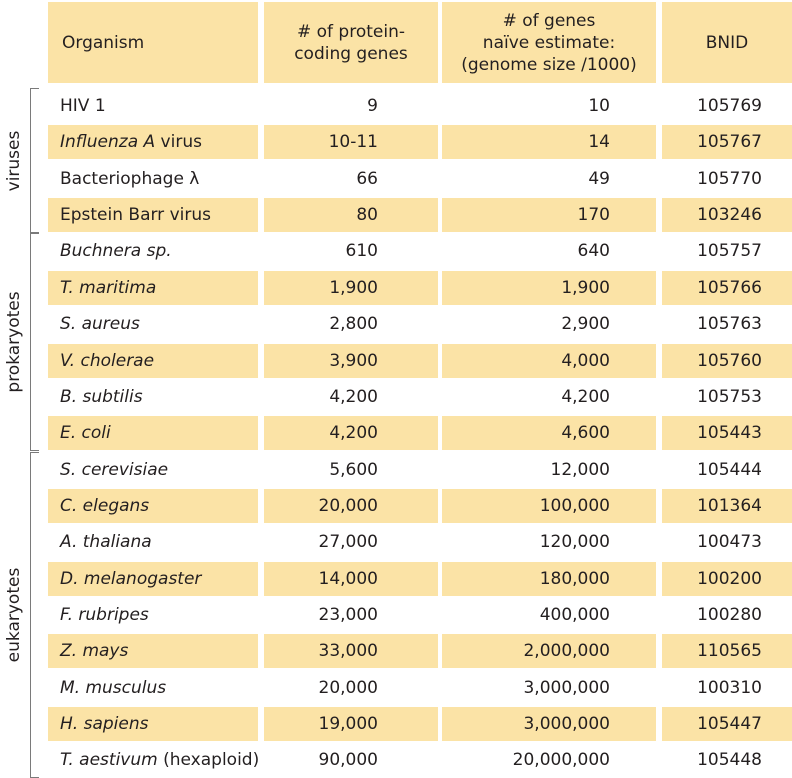 This screenshot has height=778, width=792. What do you see at coordinates (351, 142) in the screenshot?
I see `protein-coding-genes-cell: 10-11` at bounding box center [351, 142].